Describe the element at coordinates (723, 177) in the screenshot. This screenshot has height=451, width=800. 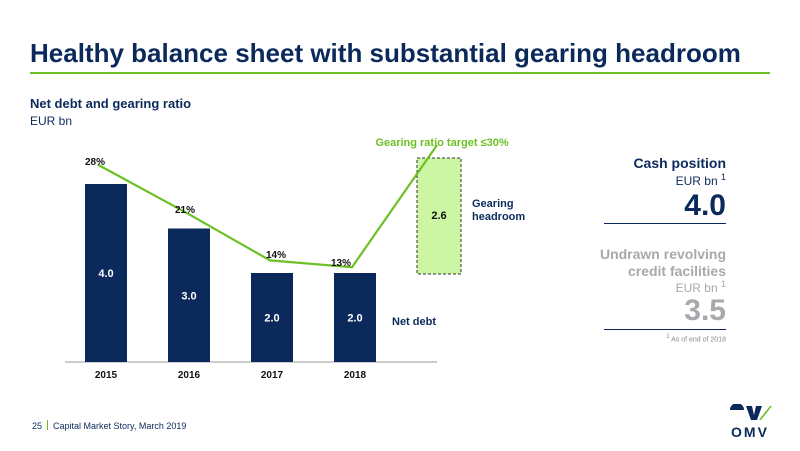
I see `cash-footnote-mark: 1` at that location.